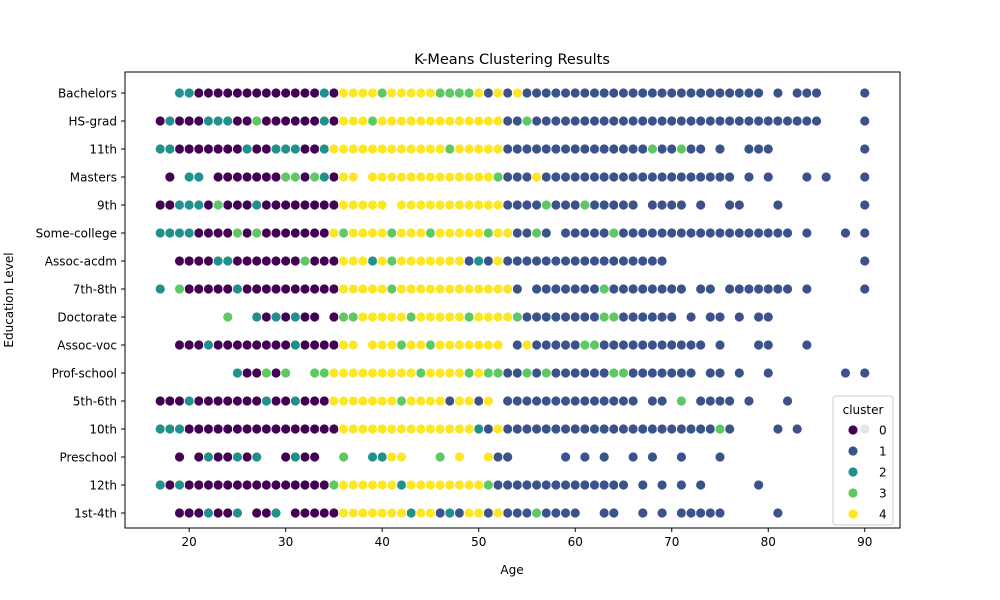  Describe the element at coordinates (95, 514) in the screenshot. I see `y-tick-label-1st-4th: 1st-4th` at that location.